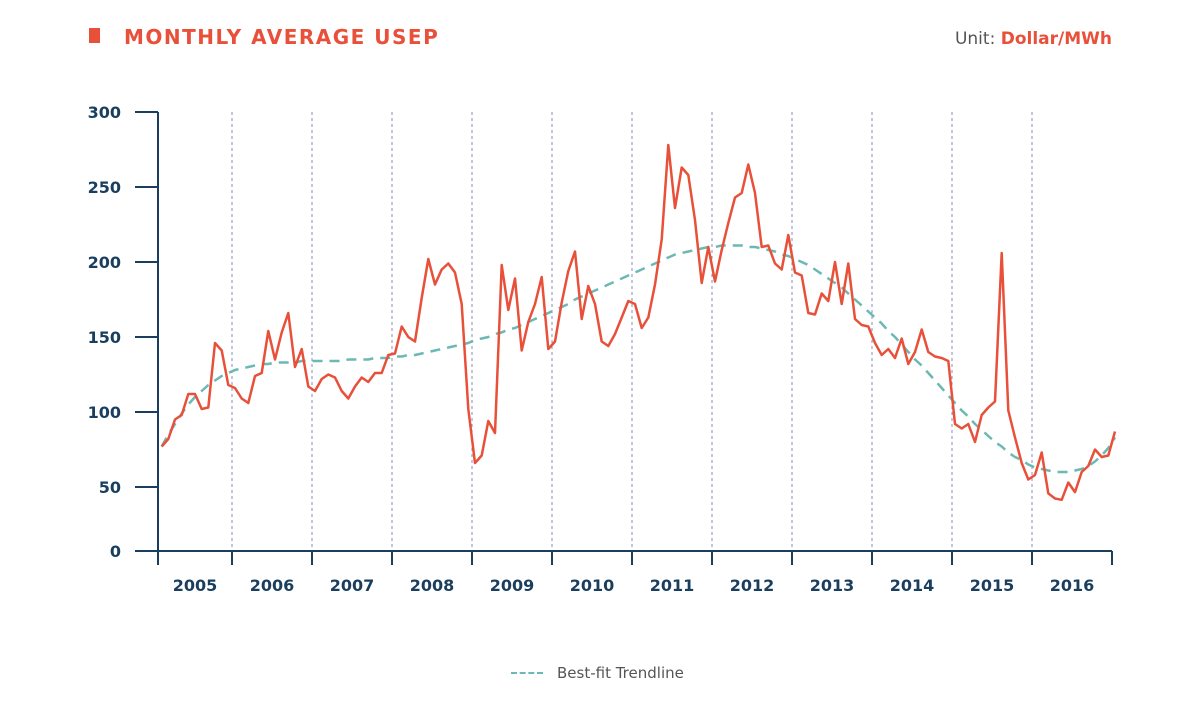  What do you see at coordinates (975, 39) in the screenshot?
I see `unit-prefix: Unit:` at bounding box center [975, 39].